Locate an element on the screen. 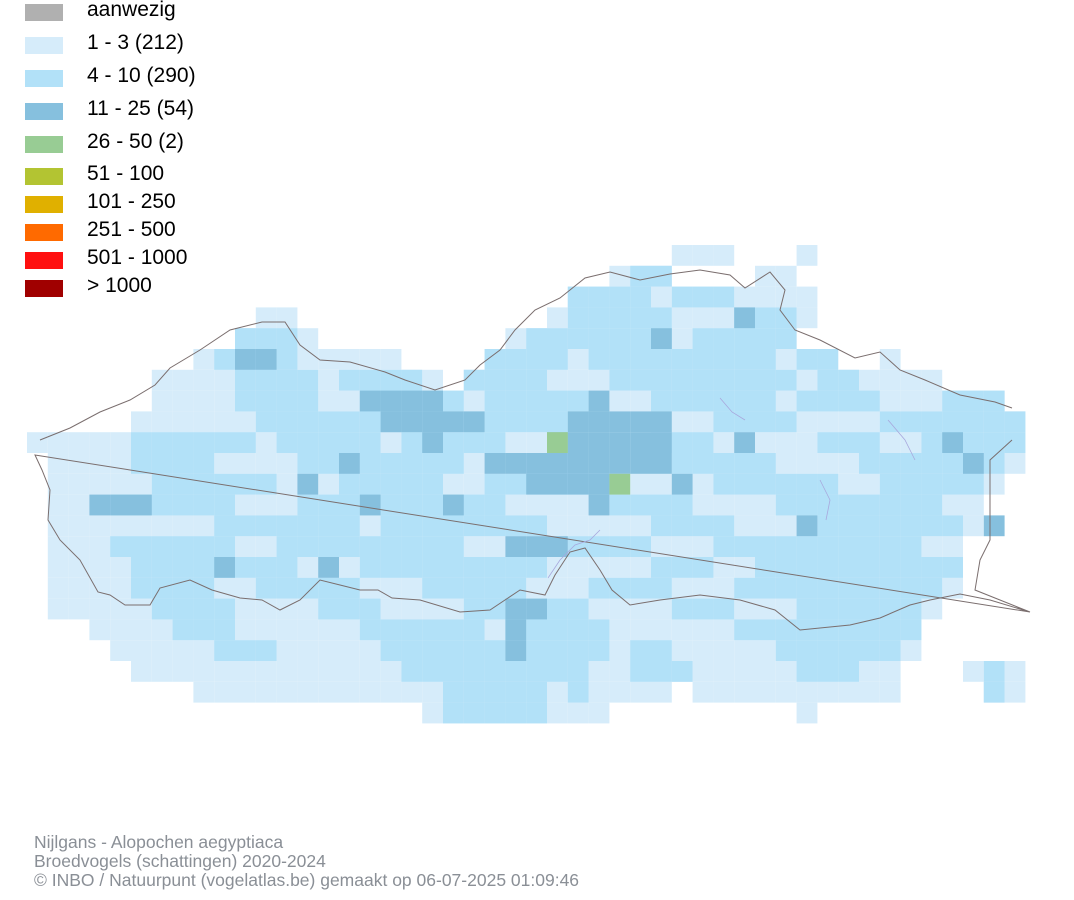  species-name: Nijlgans - Alopochen aegyptiaca is located at coordinates (159, 842).